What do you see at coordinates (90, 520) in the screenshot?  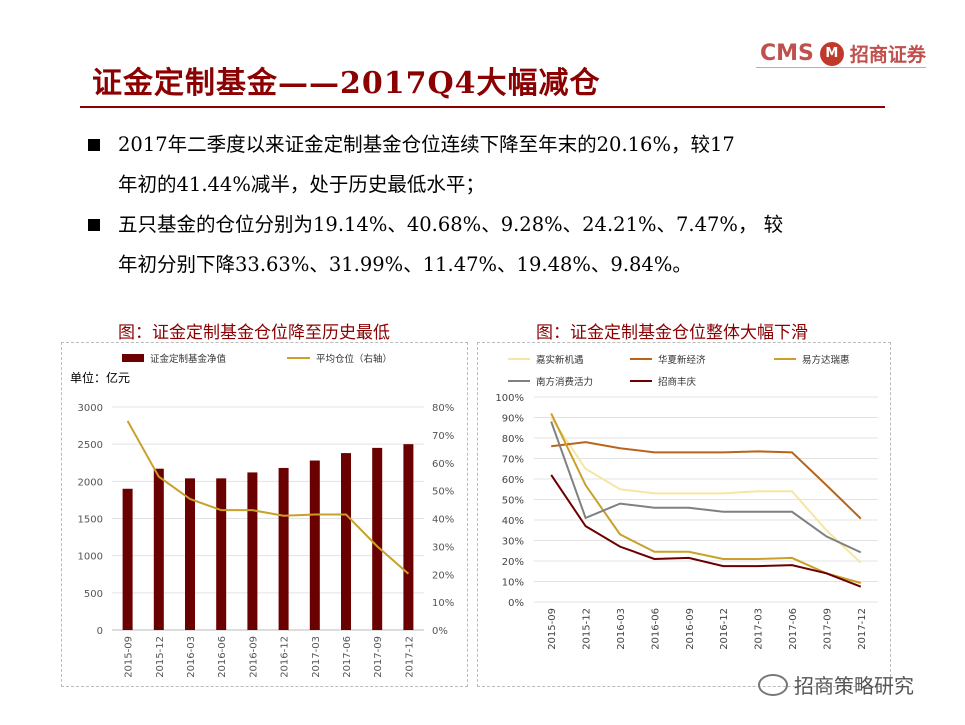 I see `y-tick-left: 1500` at bounding box center [90, 520].